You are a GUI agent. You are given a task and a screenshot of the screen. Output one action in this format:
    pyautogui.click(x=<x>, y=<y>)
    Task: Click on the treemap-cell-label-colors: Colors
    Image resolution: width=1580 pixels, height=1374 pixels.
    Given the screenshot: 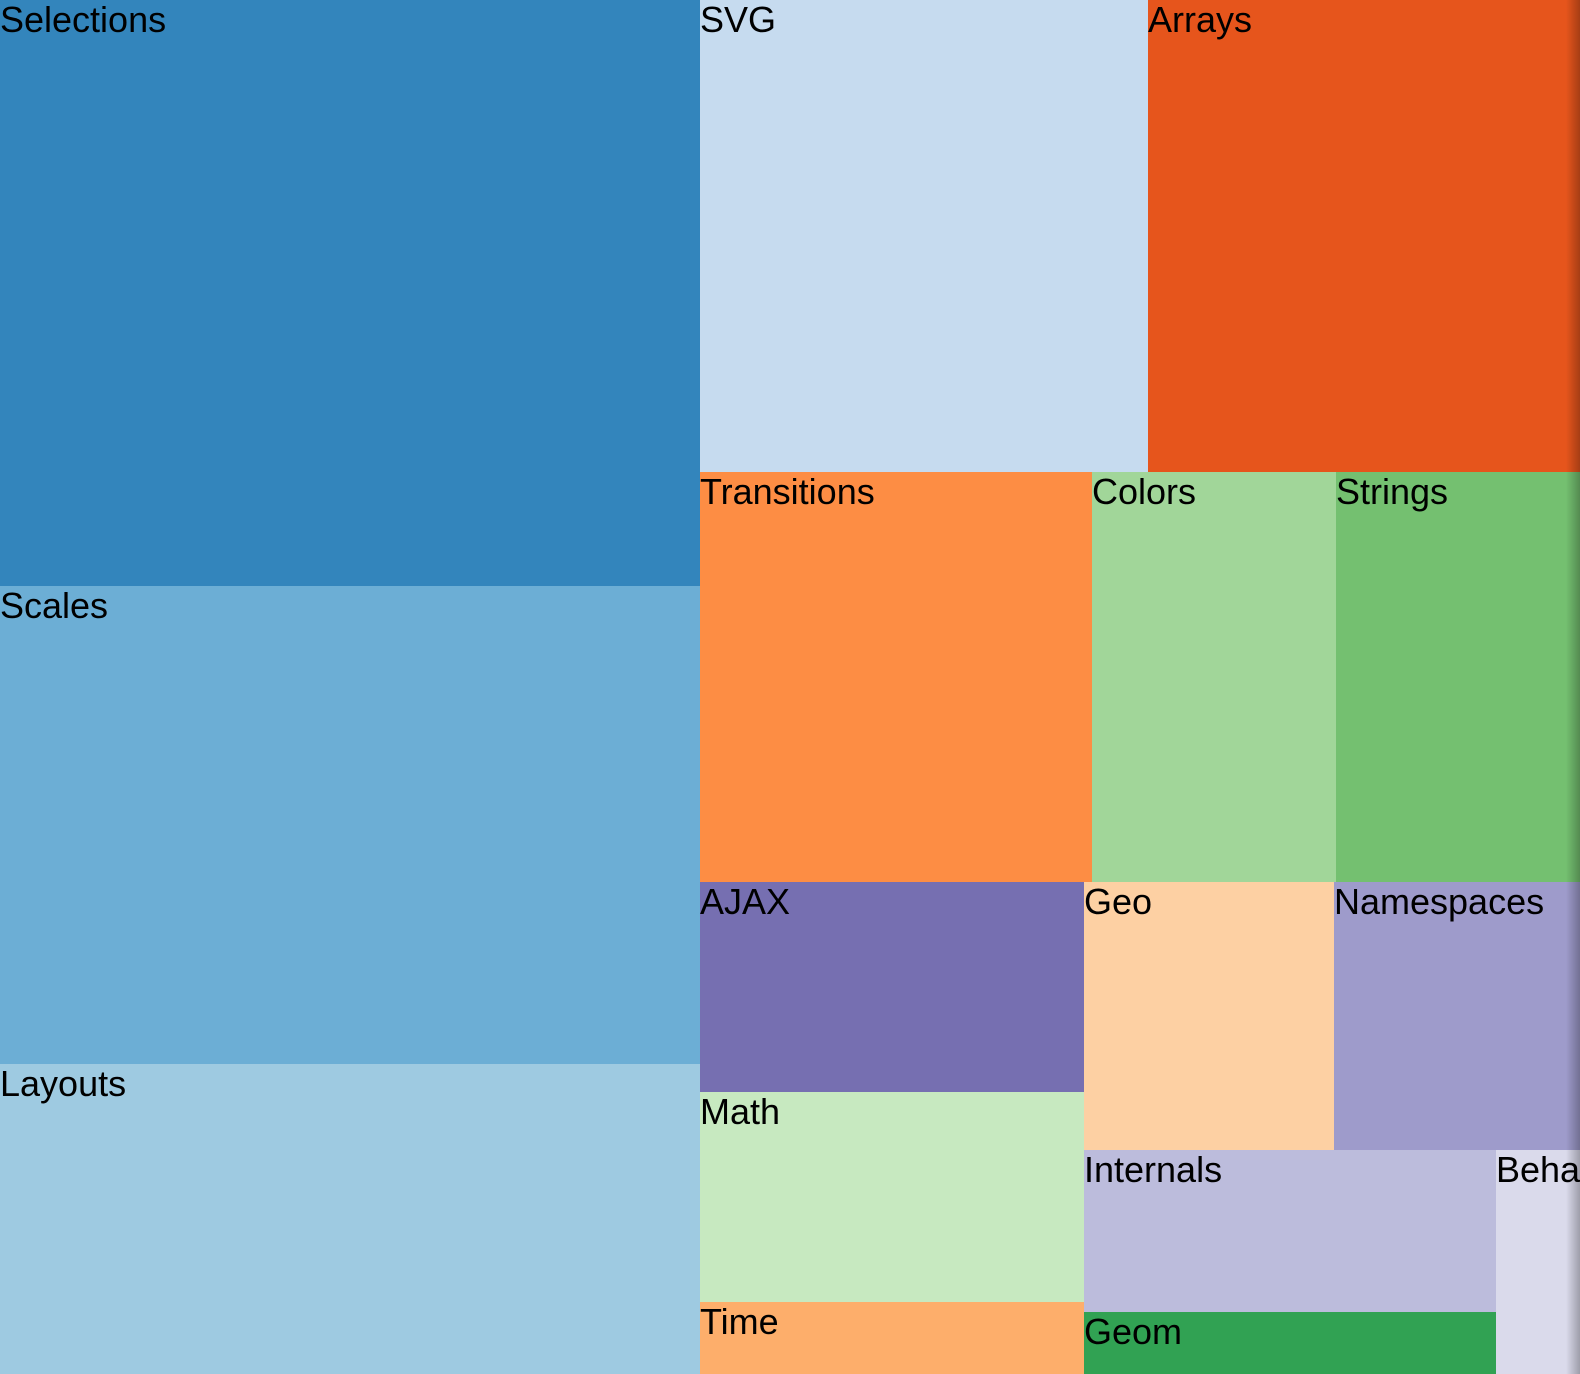 What is the action you would take?
    pyautogui.click(x=1144, y=492)
    